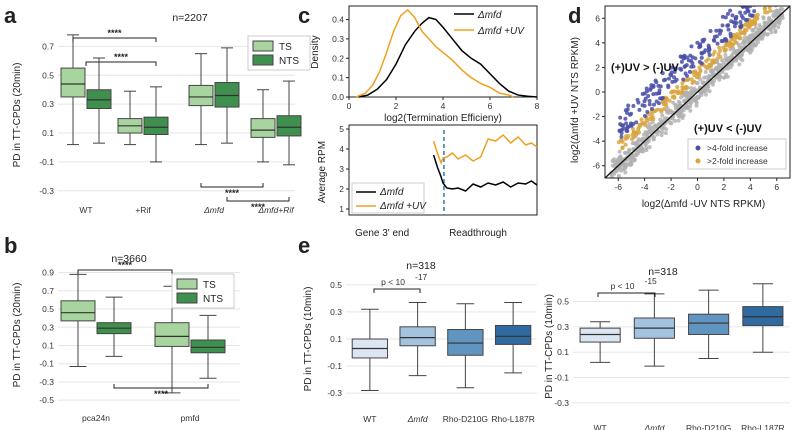 The height and width of the screenshot is (430, 795). Describe the element at coordinates (334, 393) in the screenshot. I see `e1-ytick-label: -0.3` at that location.